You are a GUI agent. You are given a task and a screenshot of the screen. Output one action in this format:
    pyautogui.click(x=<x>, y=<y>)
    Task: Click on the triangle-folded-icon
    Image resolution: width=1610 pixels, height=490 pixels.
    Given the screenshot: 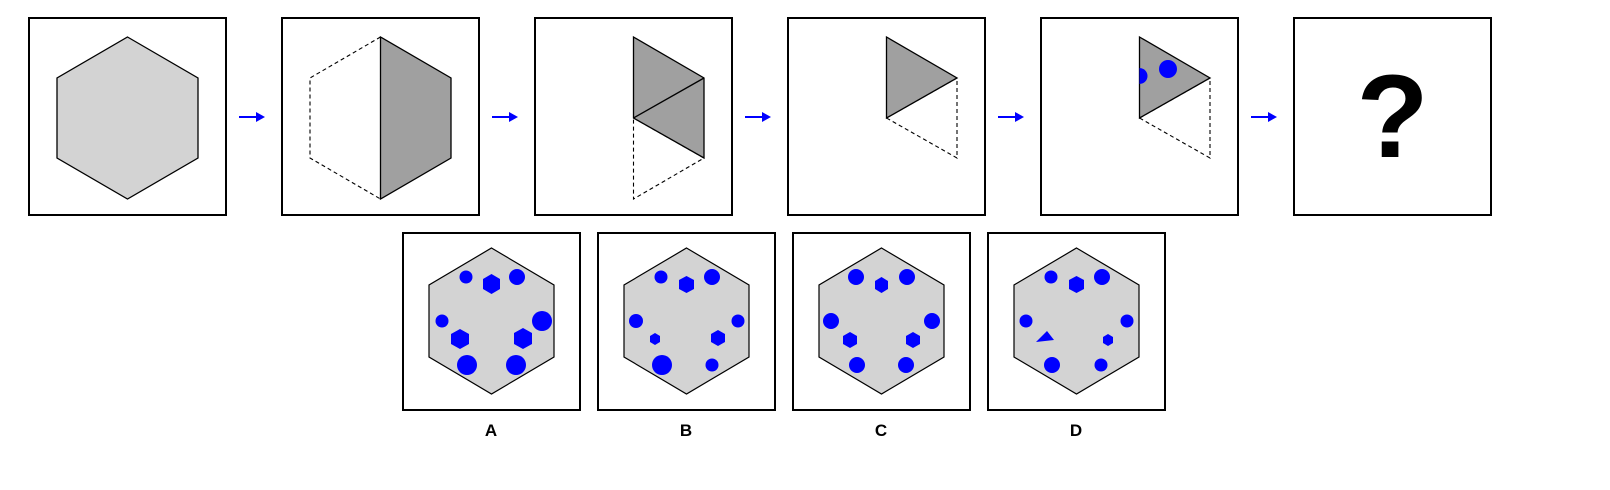 What is the action you would take?
    pyautogui.click(x=922, y=97)
    